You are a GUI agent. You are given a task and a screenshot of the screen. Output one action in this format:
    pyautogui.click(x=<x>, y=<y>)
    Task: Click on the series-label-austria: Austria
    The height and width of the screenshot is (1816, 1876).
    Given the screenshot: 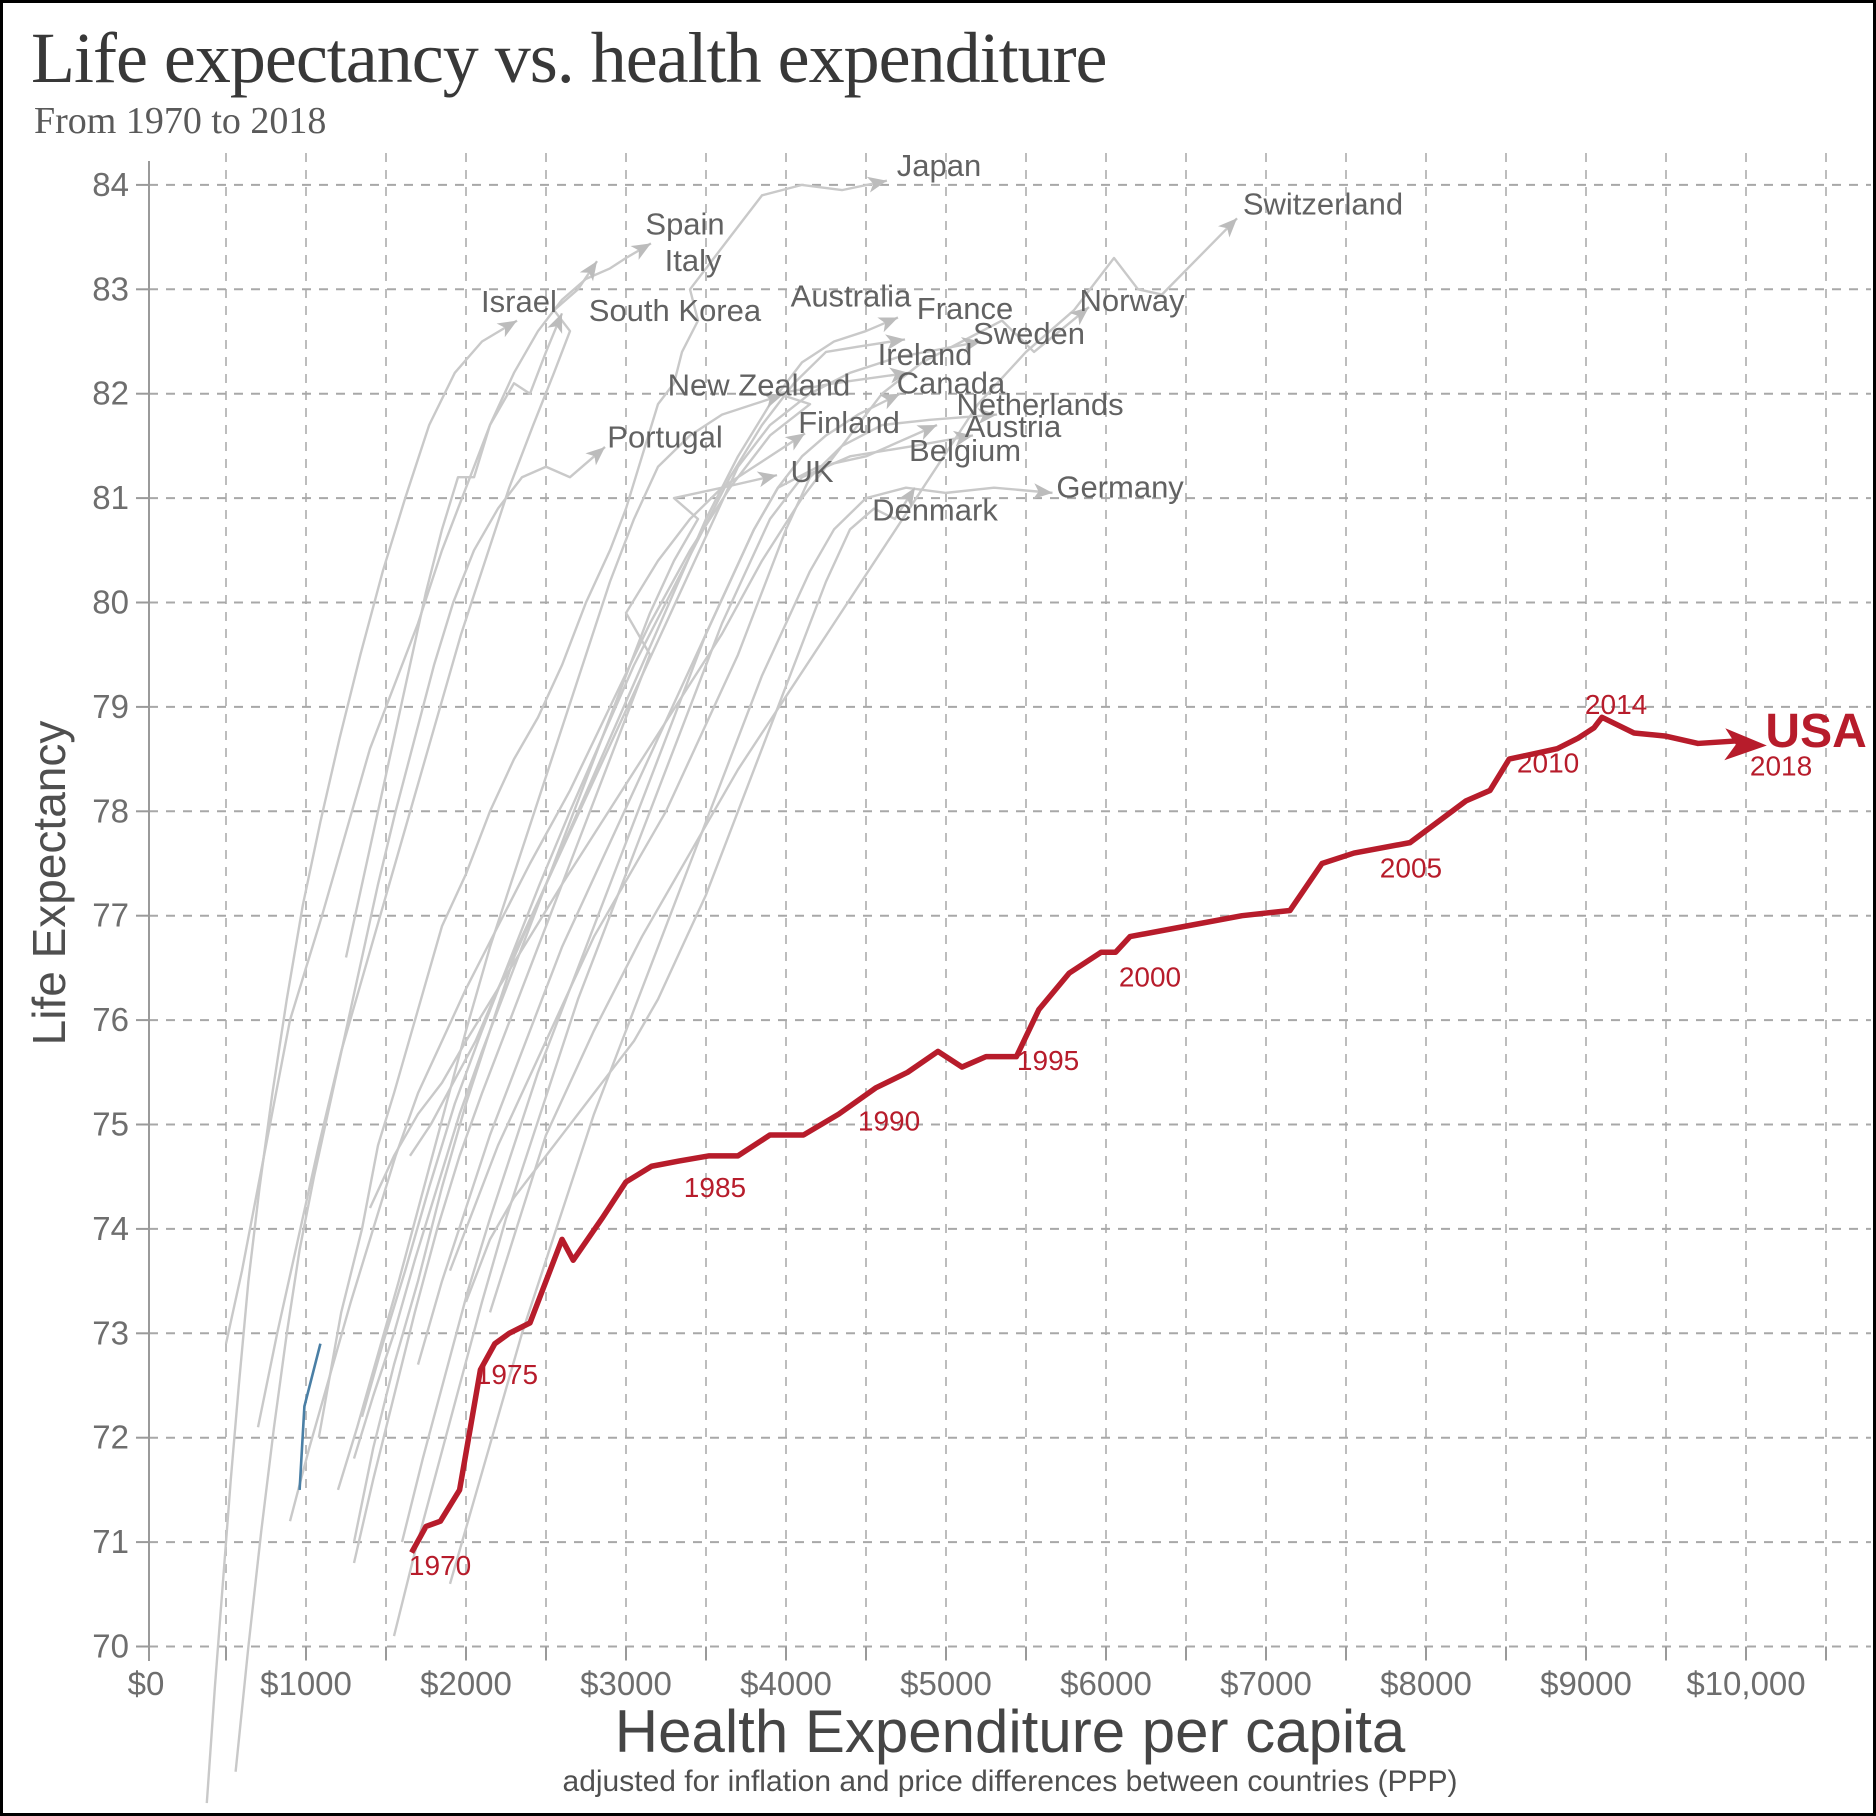 What is the action you would take?
    pyautogui.click(x=1013, y=426)
    